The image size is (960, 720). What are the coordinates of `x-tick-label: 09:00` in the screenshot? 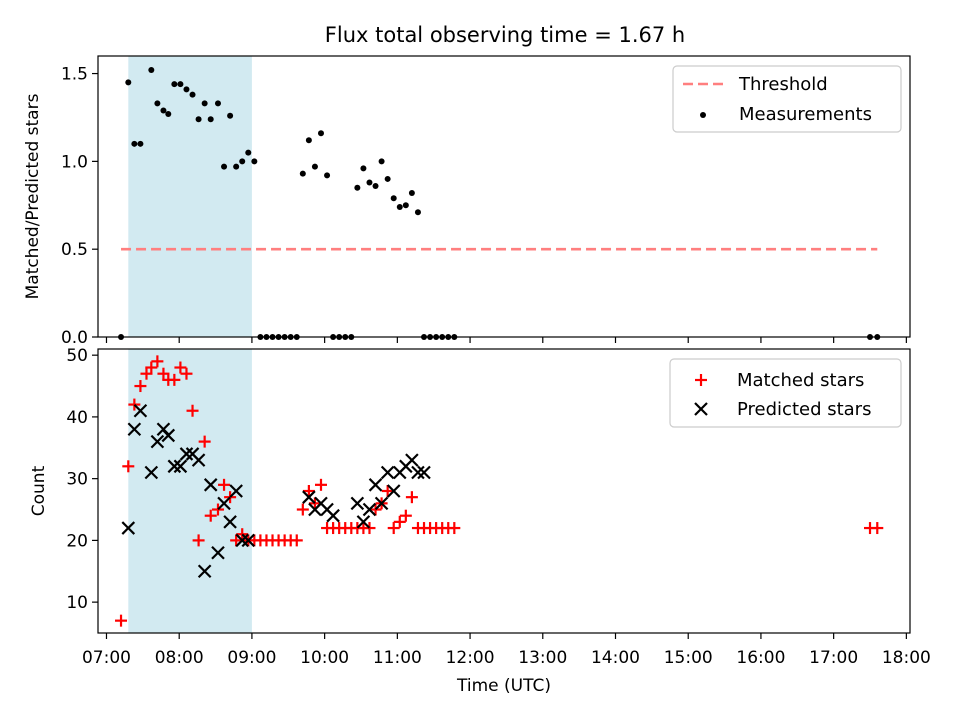 It's located at (251, 658).